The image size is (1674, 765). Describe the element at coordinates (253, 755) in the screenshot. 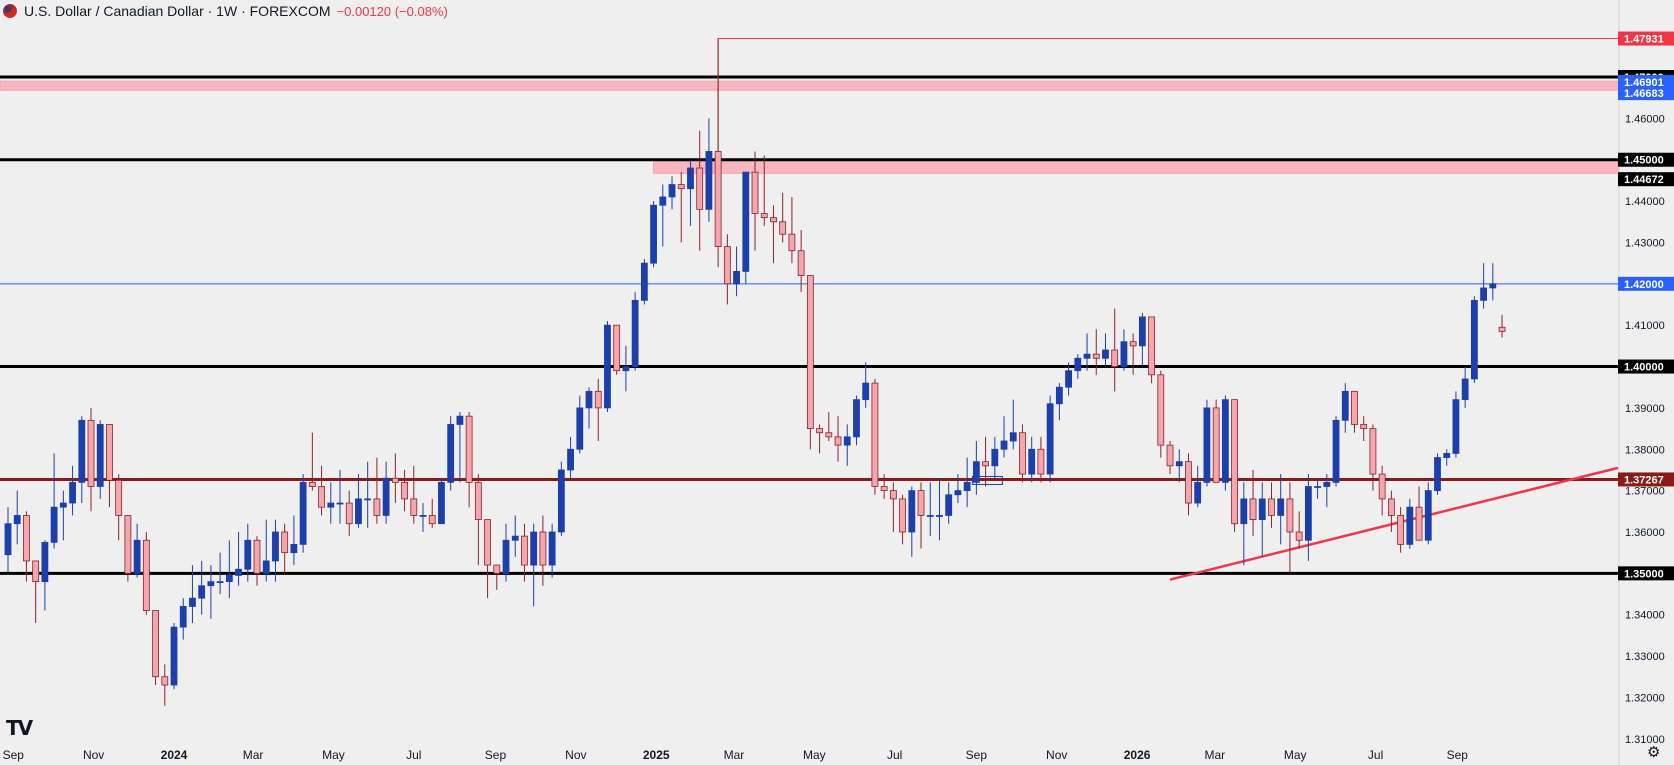

I see `x-tick-label: Mar` at that location.